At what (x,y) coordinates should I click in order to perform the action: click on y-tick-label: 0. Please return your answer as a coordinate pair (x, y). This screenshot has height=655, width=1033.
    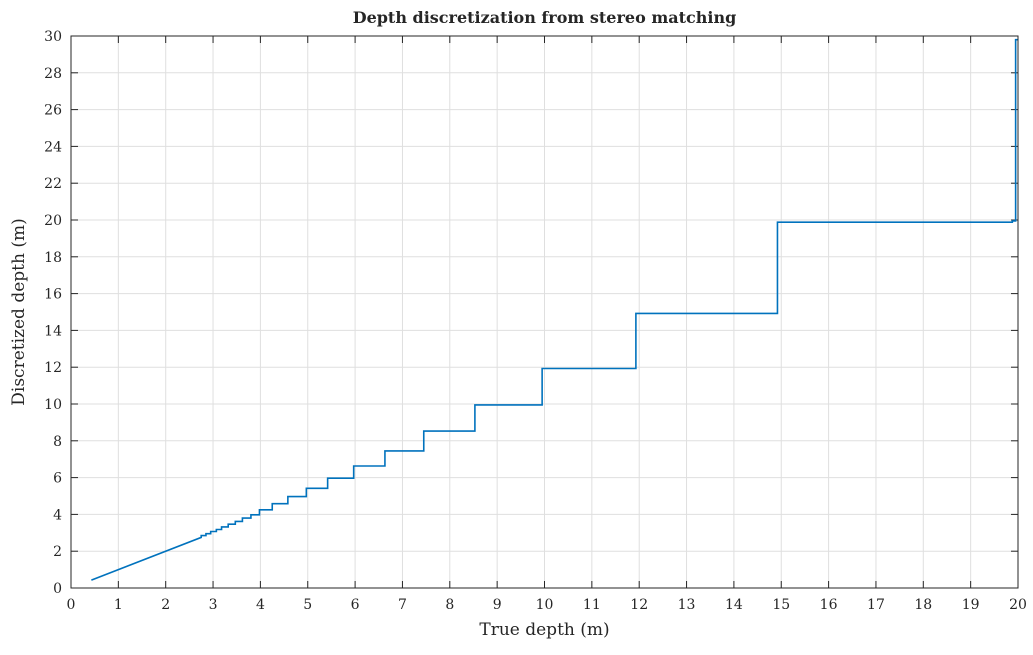
    Looking at the image, I should click on (57, 589).